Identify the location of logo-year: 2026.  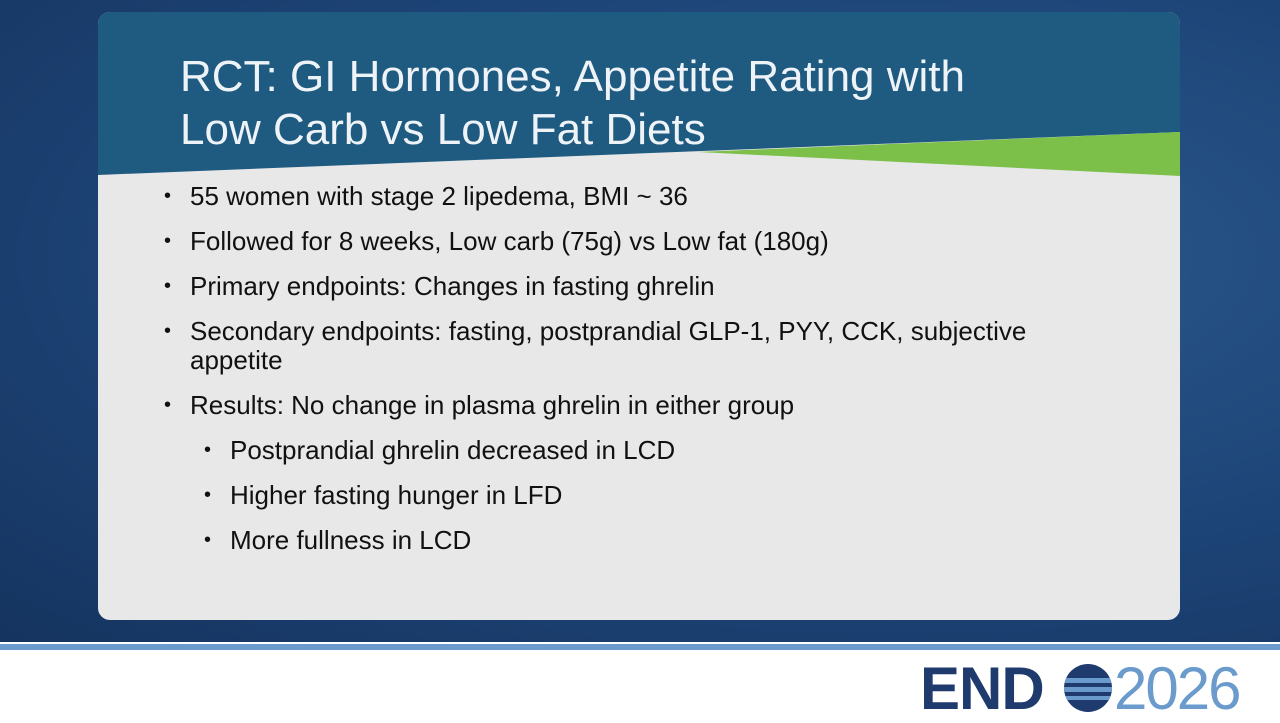
(1177, 688).